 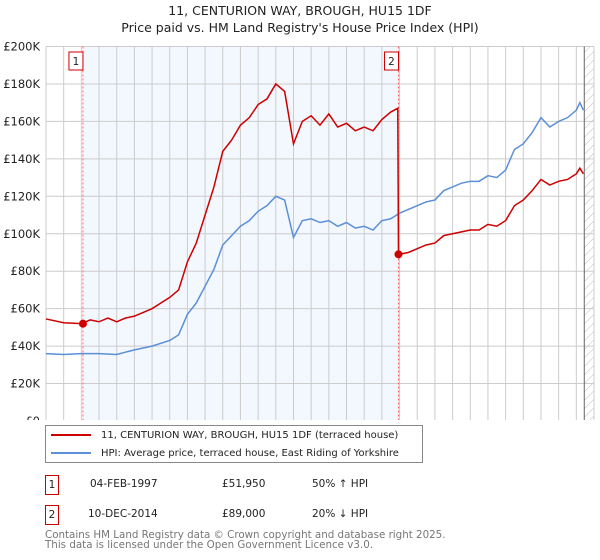 What do you see at coordinates (52, 485) in the screenshot?
I see `transaction-number: 1` at bounding box center [52, 485].